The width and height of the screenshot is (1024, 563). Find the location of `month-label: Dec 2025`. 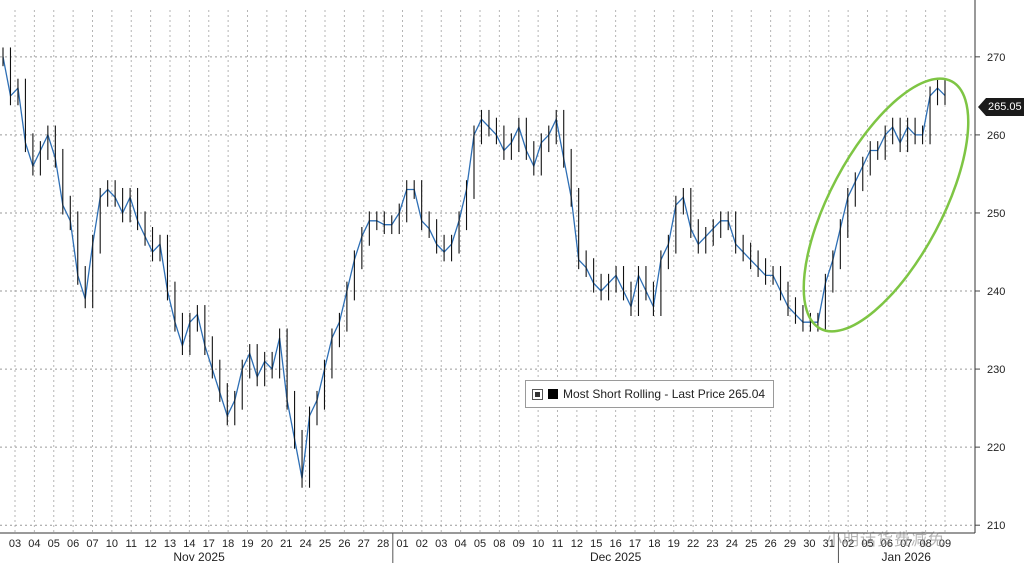

month-label: Dec 2025 is located at coordinates (616, 556).